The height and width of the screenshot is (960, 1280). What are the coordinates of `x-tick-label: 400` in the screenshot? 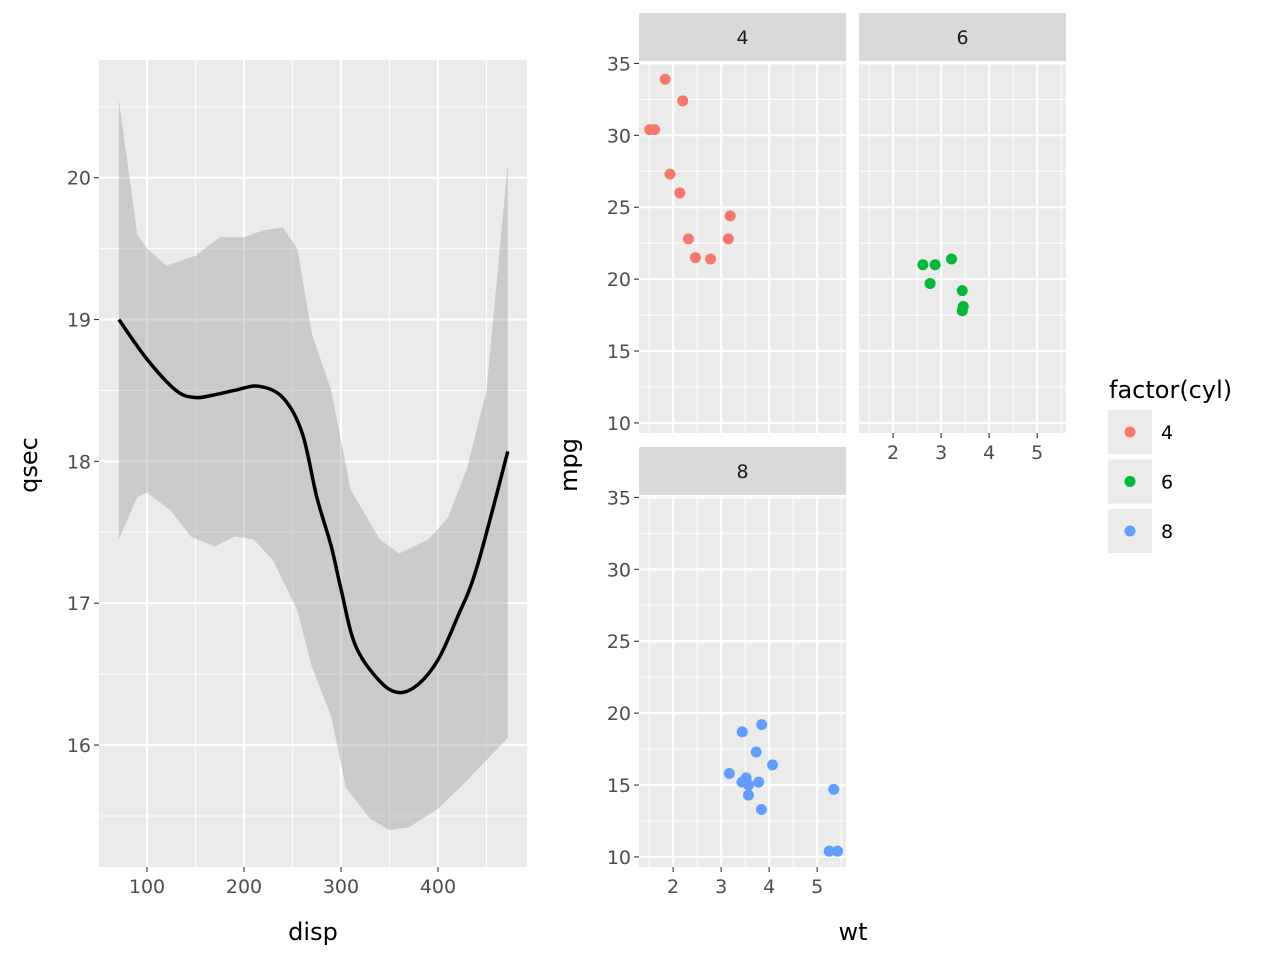 It's located at (438, 887).